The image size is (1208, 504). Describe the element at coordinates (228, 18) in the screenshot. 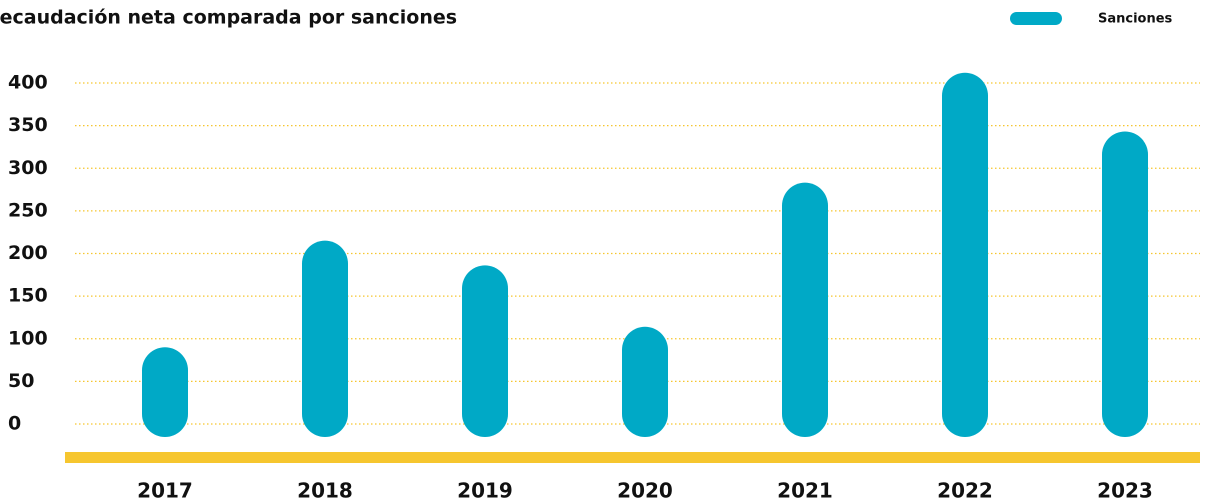

I see `chart-title: Recaudación neta comparada por sanciones` at that location.